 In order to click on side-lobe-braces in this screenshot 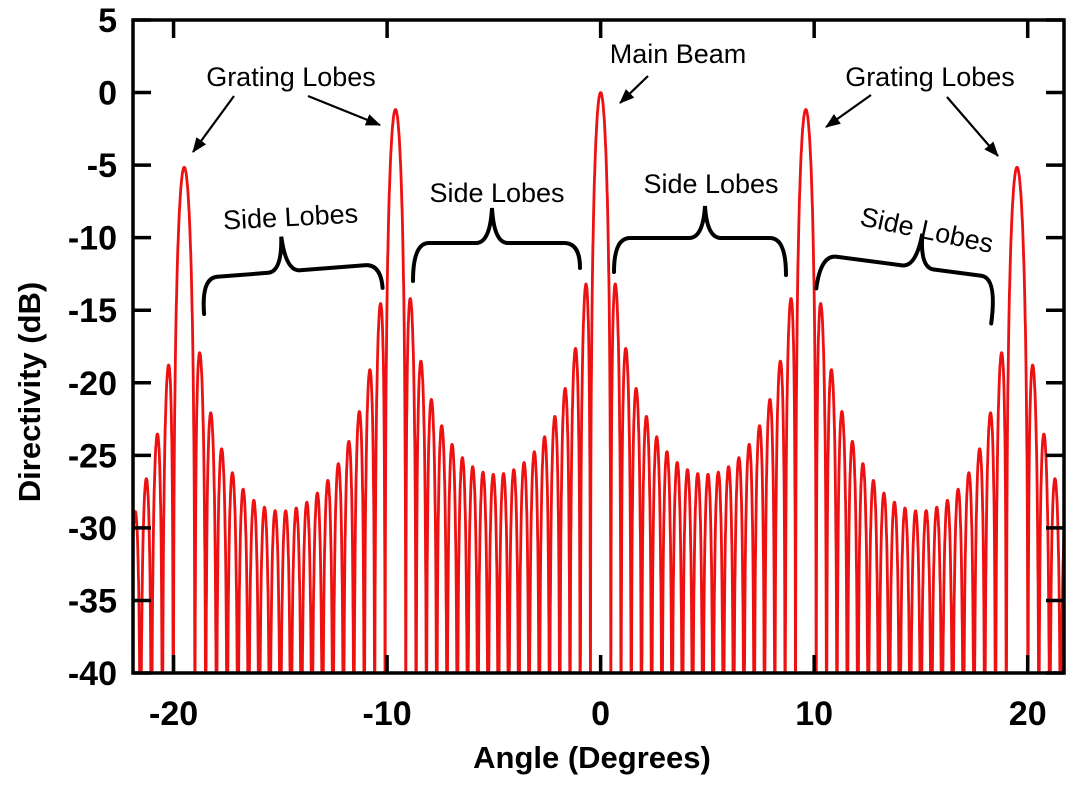, I will do `click(598, 265)`.